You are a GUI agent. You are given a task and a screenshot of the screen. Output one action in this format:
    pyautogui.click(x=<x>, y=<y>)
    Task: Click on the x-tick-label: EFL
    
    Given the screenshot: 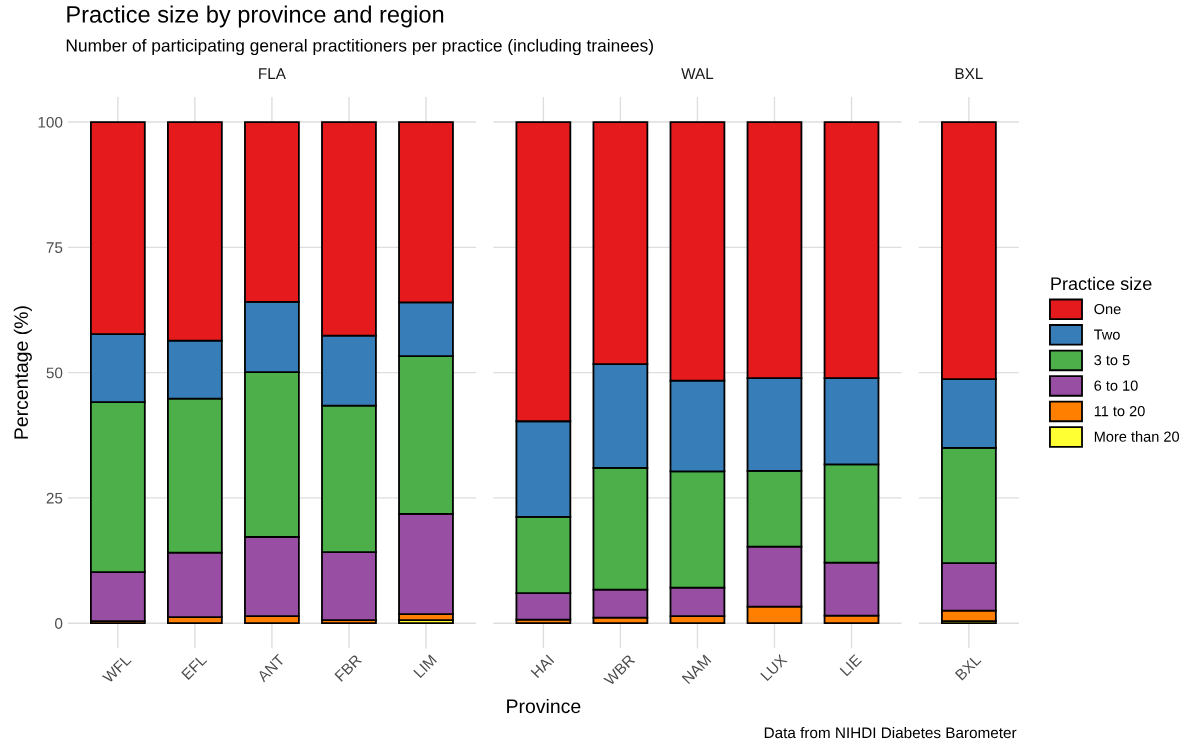 What is the action you would take?
    pyautogui.click(x=194, y=666)
    